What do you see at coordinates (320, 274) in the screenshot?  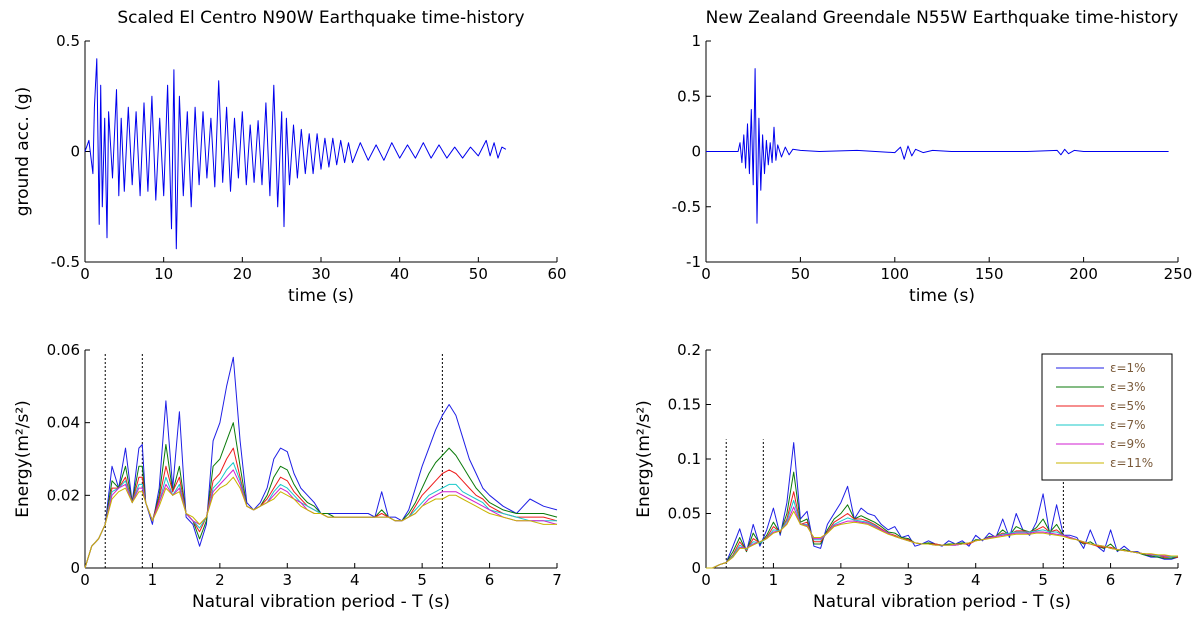 I see `x-tick-label: 30` at bounding box center [320, 274].